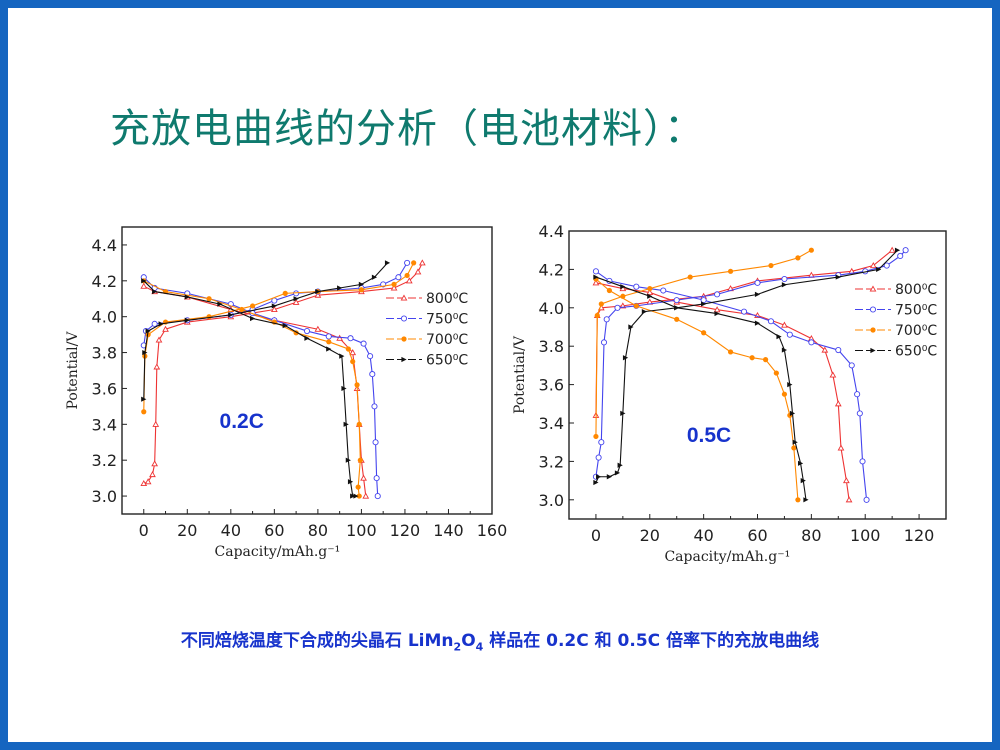 The width and height of the screenshot is (1000, 750). I want to click on legend-label: 750⁰C, so click(916, 311).